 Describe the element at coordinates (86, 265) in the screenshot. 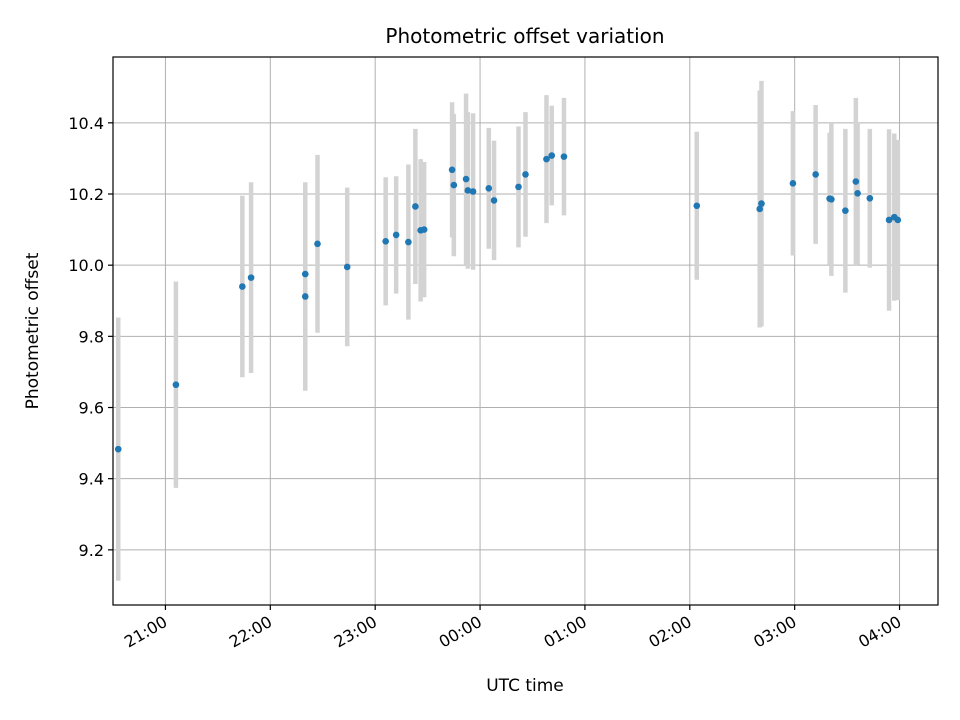

I see `y-tick-label: 10.0` at that location.